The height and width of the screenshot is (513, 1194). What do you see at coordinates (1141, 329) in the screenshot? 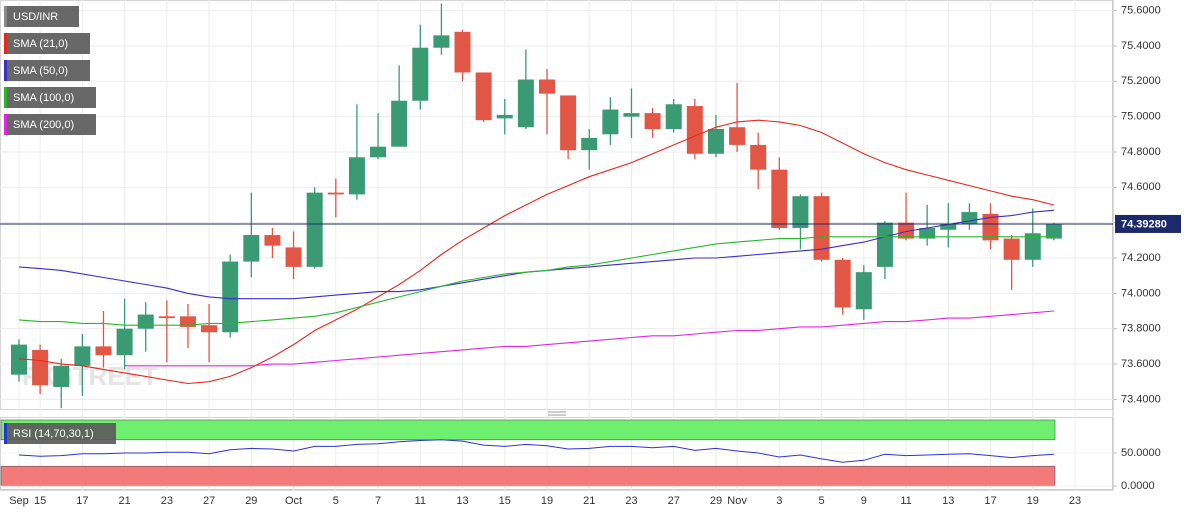
I see `y-tick-label: 73.8000` at bounding box center [1141, 329].